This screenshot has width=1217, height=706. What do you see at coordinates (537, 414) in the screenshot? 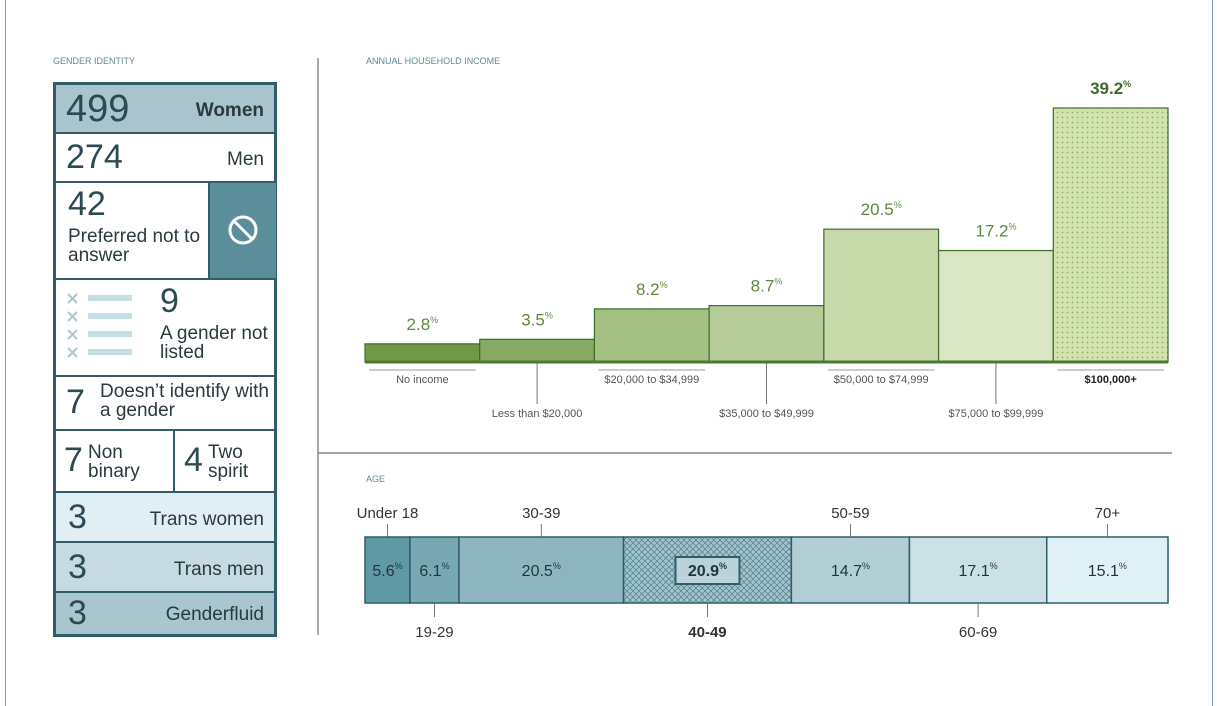
I see `x-tick-label: Less than $20,000` at bounding box center [537, 414].